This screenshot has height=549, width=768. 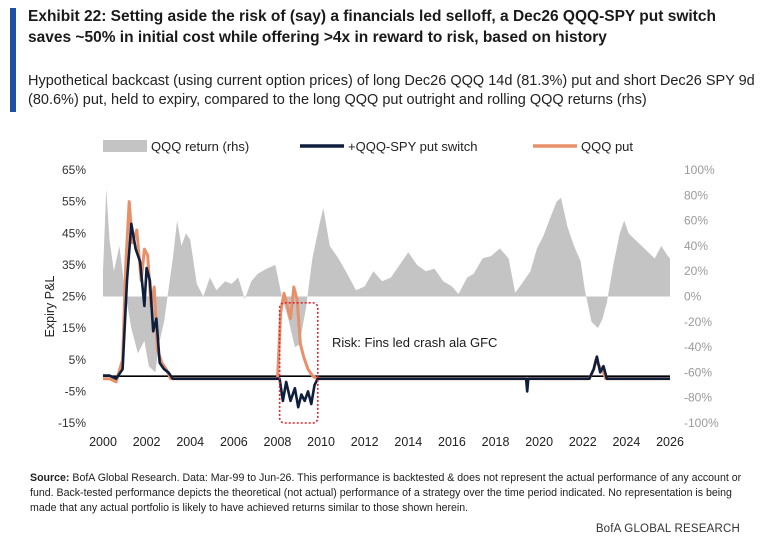 What do you see at coordinates (701, 423) in the screenshot?
I see `y-right-tick: -100%` at bounding box center [701, 423].